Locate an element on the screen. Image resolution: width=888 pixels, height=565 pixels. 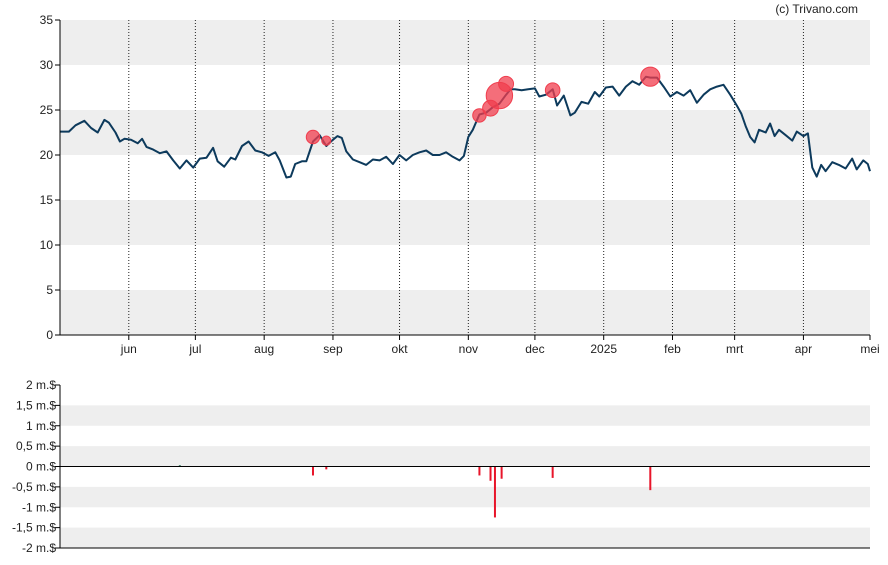
x-tick-label: okt is located at coordinates (400, 349).